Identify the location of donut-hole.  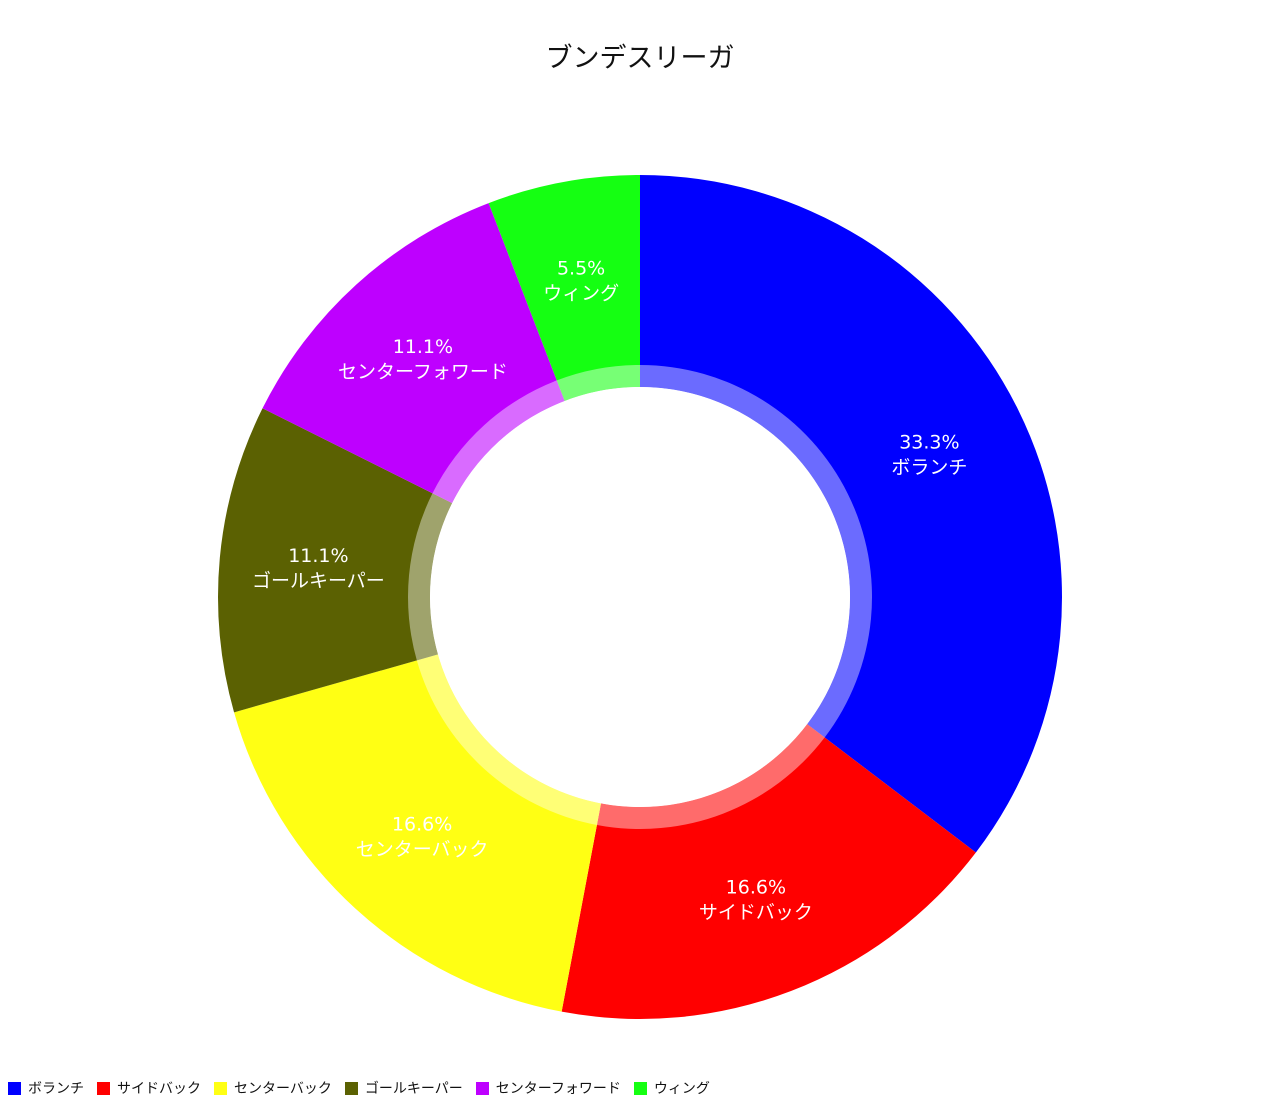
(640, 597).